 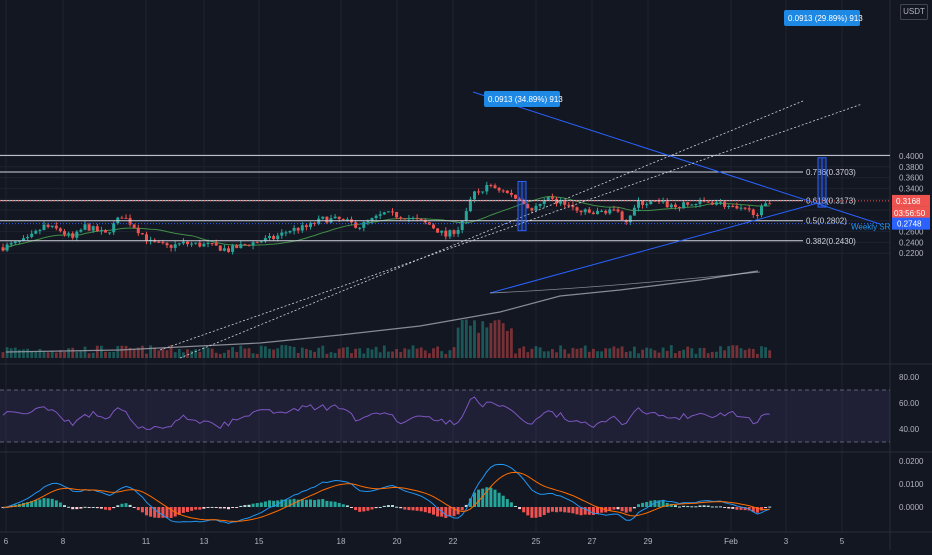 What do you see at coordinates (910, 213) in the screenshot?
I see `countdown-label: 03:56:50` at bounding box center [910, 213].